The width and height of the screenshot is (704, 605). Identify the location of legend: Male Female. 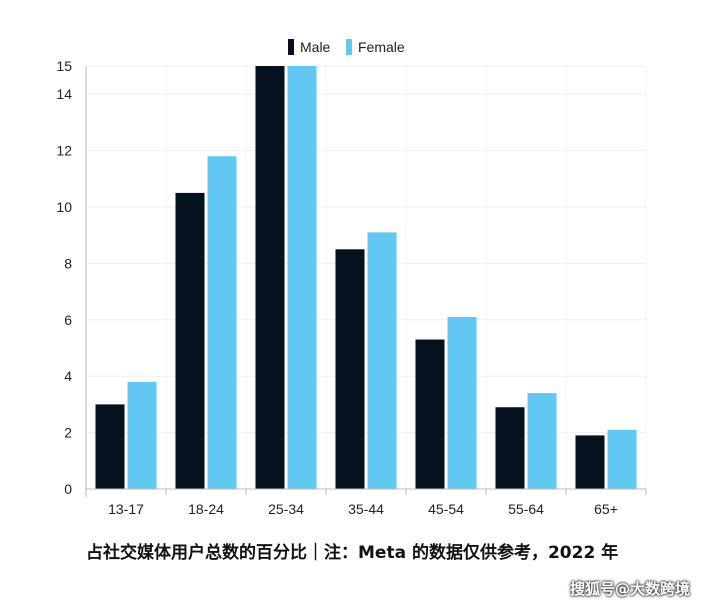
(346, 47).